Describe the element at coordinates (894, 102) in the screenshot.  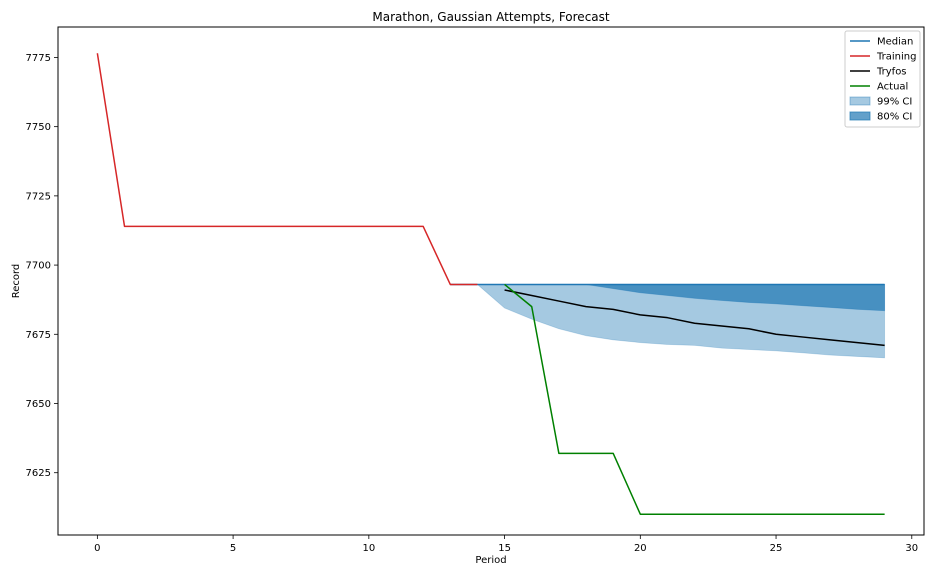
I see `legend-label-99-ci: 99% CI` at that location.